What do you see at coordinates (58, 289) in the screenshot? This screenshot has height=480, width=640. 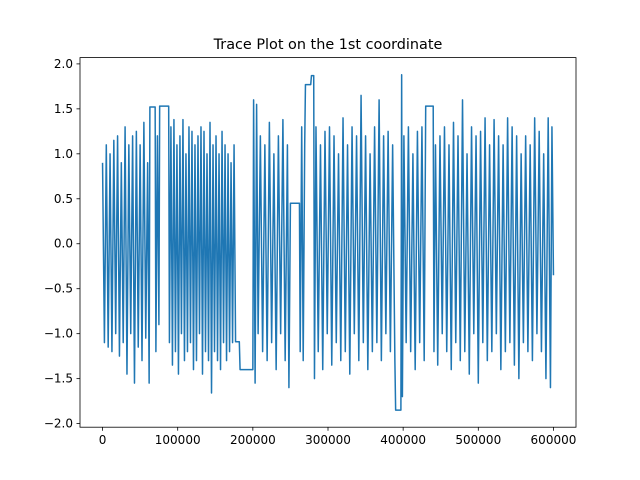 I see `y-tick-label: −0.5` at bounding box center [58, 289].